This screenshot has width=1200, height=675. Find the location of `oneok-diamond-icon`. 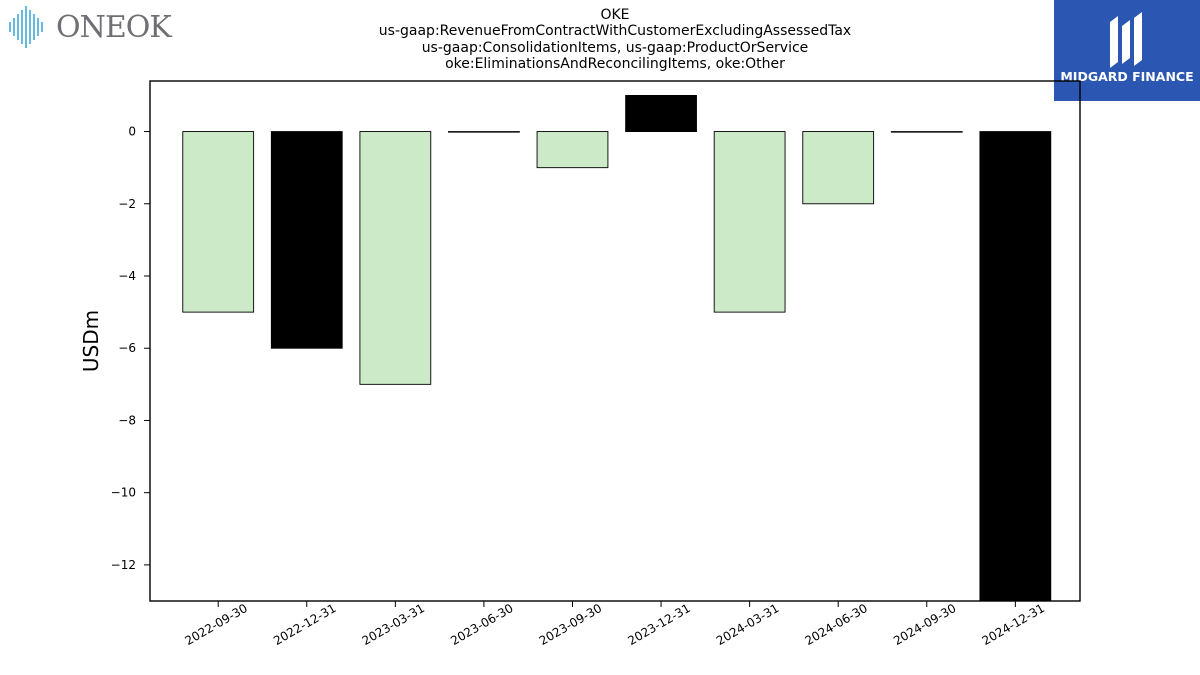

oneok-diamond-icon is located at coordinates (26, 27).